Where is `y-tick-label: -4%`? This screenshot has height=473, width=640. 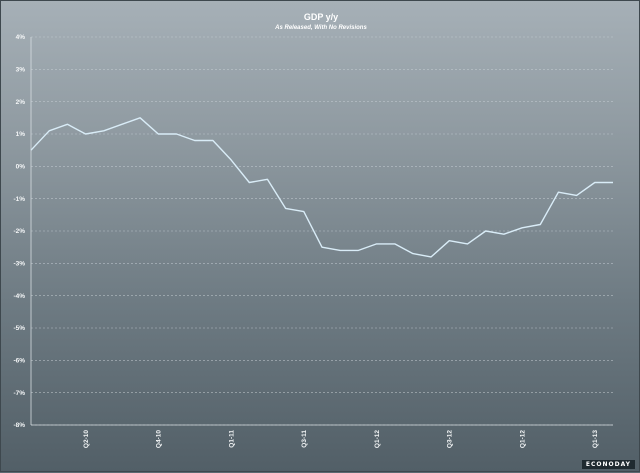 y-tick-label: -4% is located at coordinates (19, 296).